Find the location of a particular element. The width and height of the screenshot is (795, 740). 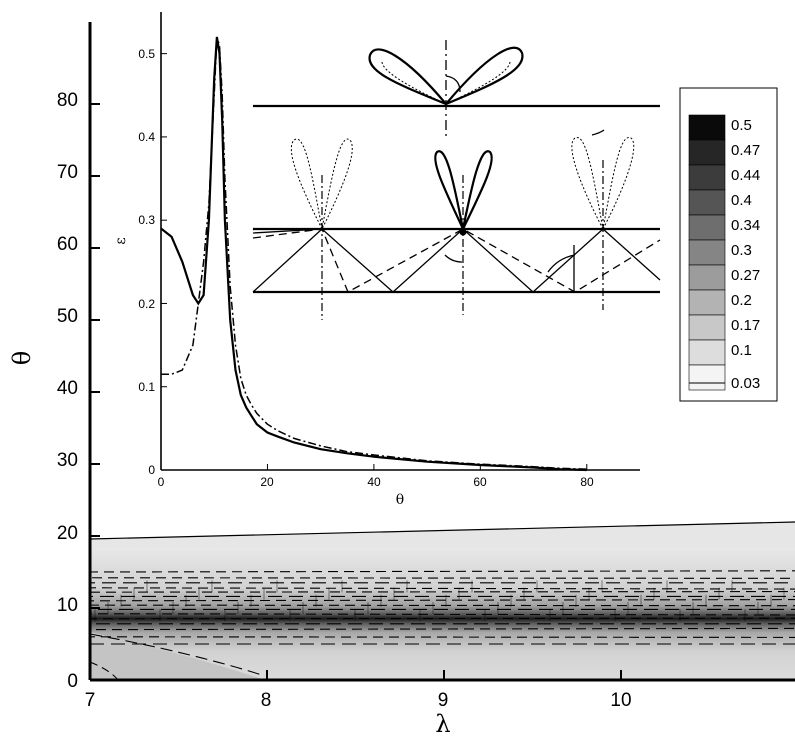

diagram-top-dotted-lobes is located at coordinates (446, 82).